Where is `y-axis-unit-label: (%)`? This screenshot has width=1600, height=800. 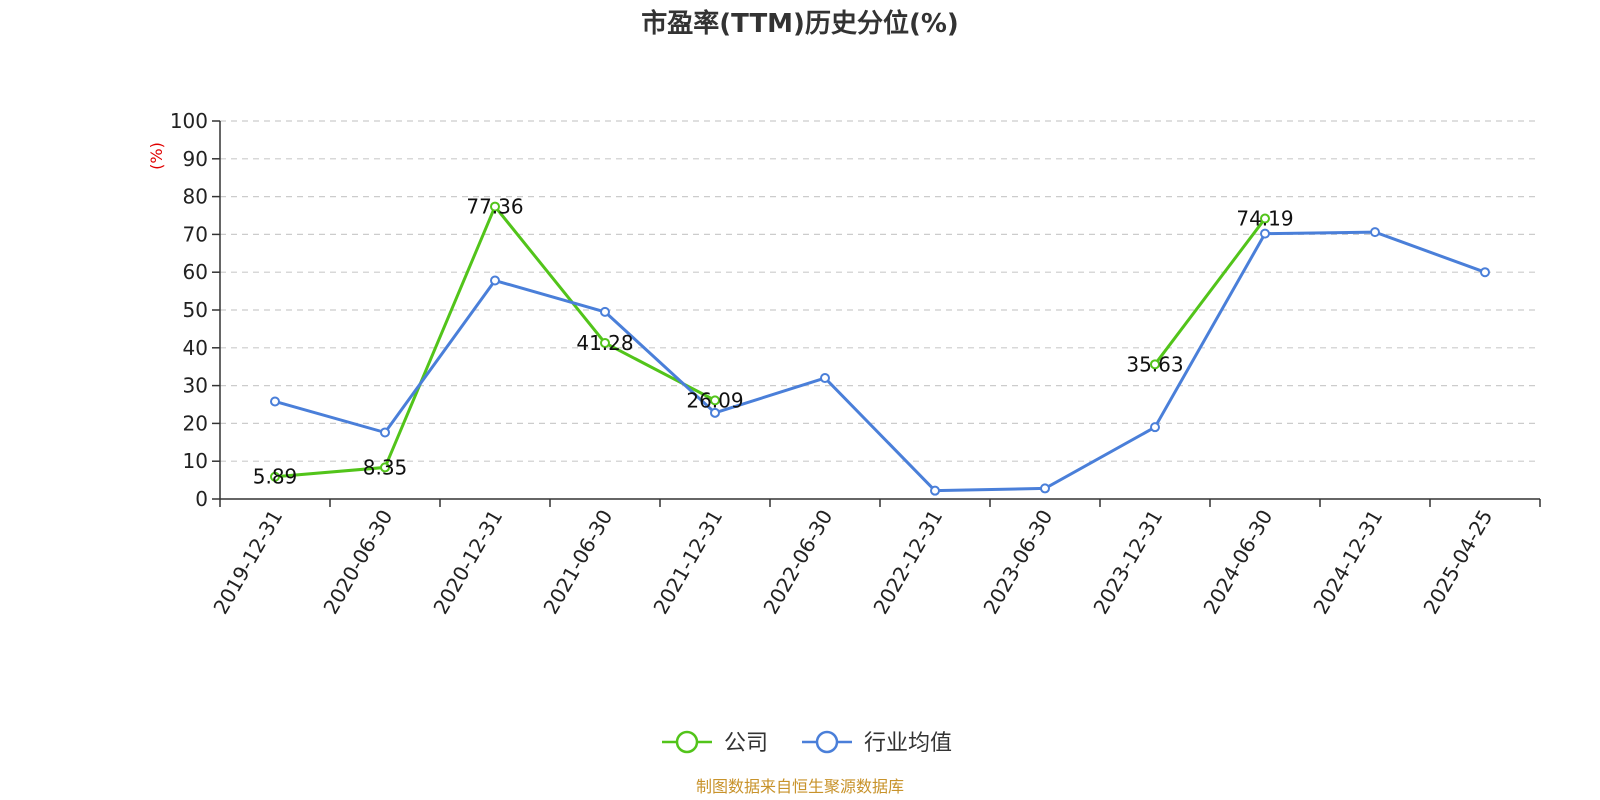 y-axis-unit-label: (%) is located at coordinates (156, 156).